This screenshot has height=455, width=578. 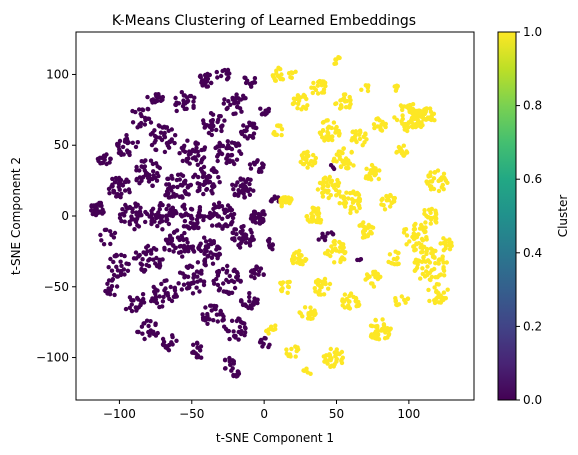 What do you see at coordinates (532, 326) in the screenshot?
I see `colorbar-tick-label: 0.2` at bounding box center [532, 326].